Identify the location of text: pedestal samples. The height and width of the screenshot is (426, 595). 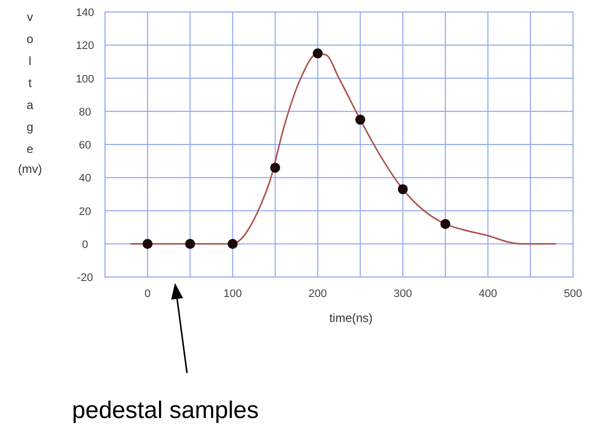
(165, 410).